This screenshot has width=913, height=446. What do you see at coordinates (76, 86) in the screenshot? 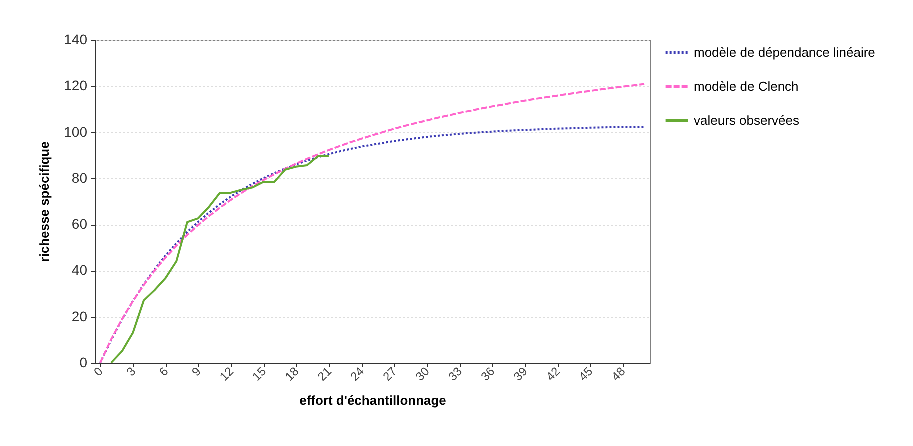
I see `y-tick-label: 120` at bounding box center [76, 86].